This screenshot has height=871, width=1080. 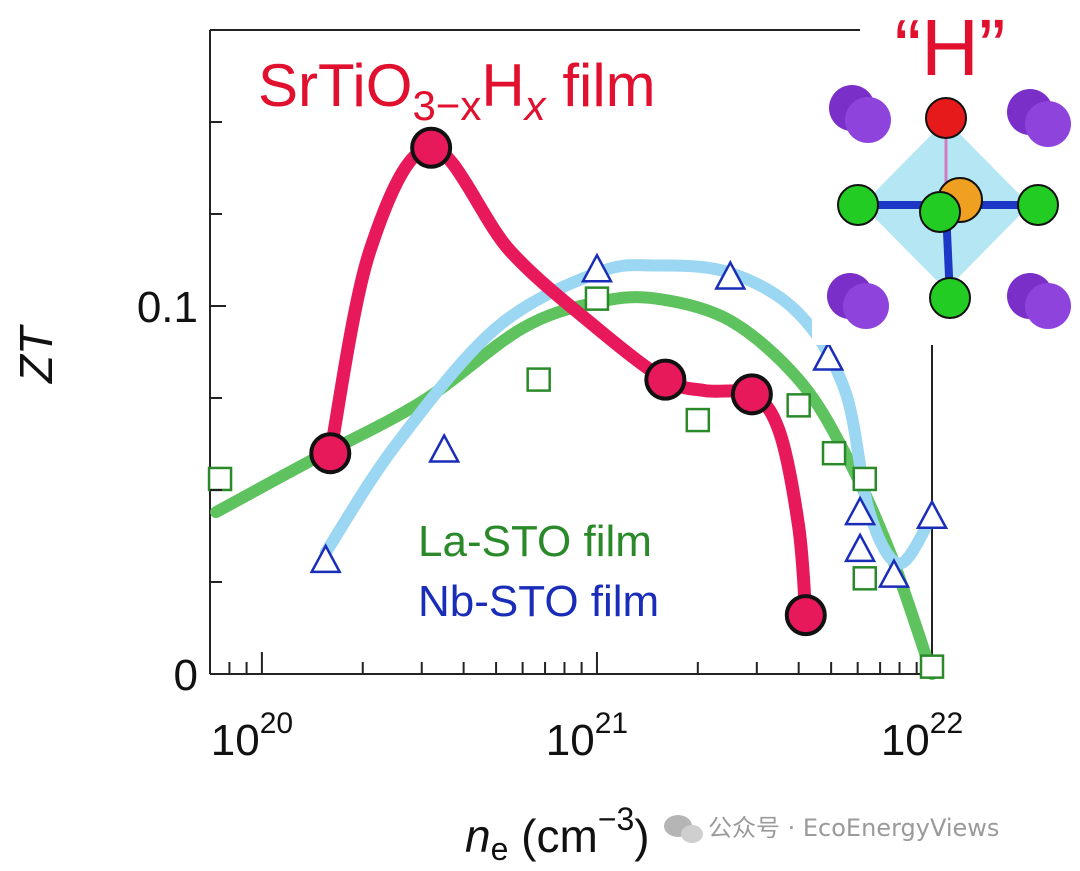 What do you see at coordinates (587, 736) in the screenshot?
I see `x-tick-label: 1021` at bounding box center [587, 736].